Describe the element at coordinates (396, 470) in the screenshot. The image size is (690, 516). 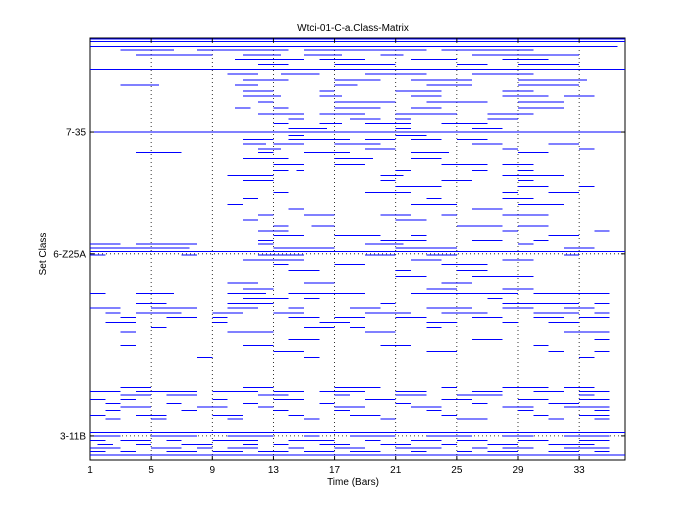
I see `x-tick-label: 21` at that location.